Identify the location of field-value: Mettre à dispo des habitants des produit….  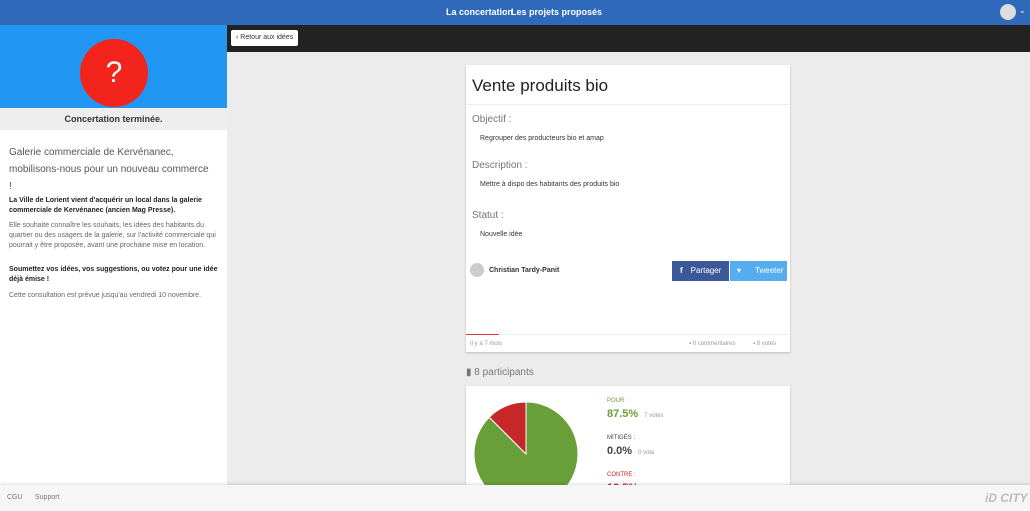
(550, 184).